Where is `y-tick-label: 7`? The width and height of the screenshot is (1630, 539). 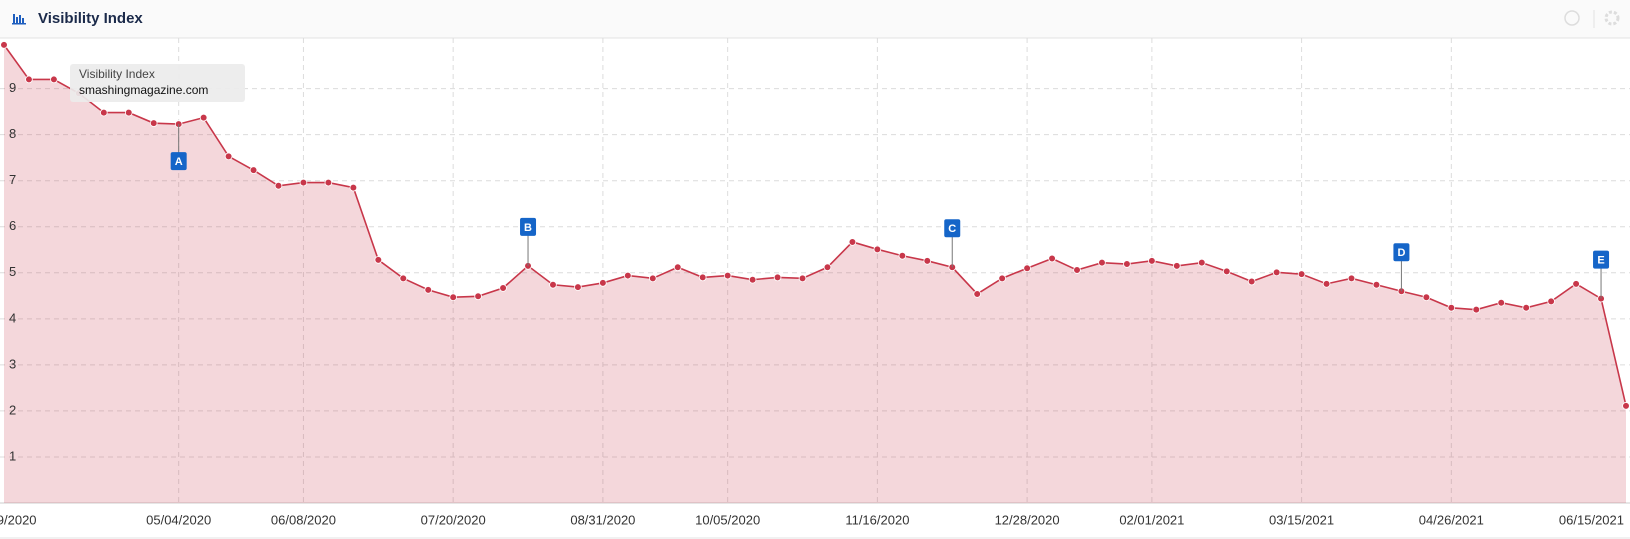
y-tick-label: 7 is located at coordinates (12, 179).